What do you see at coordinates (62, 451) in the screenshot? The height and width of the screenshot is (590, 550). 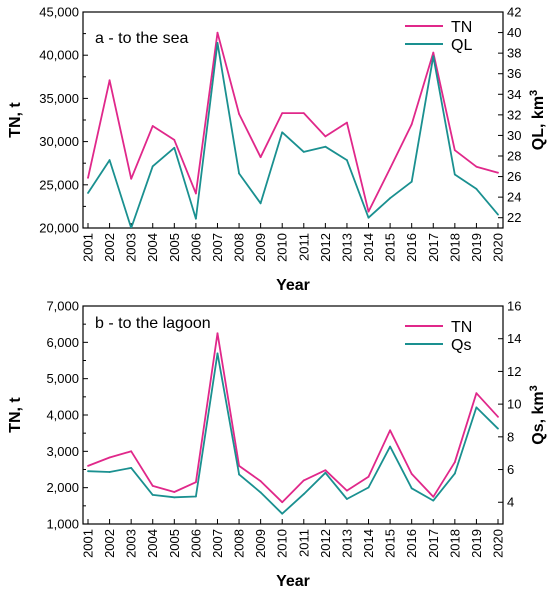 I see `y-left-tick-label: 3,000` at bounding box center [62, 451].